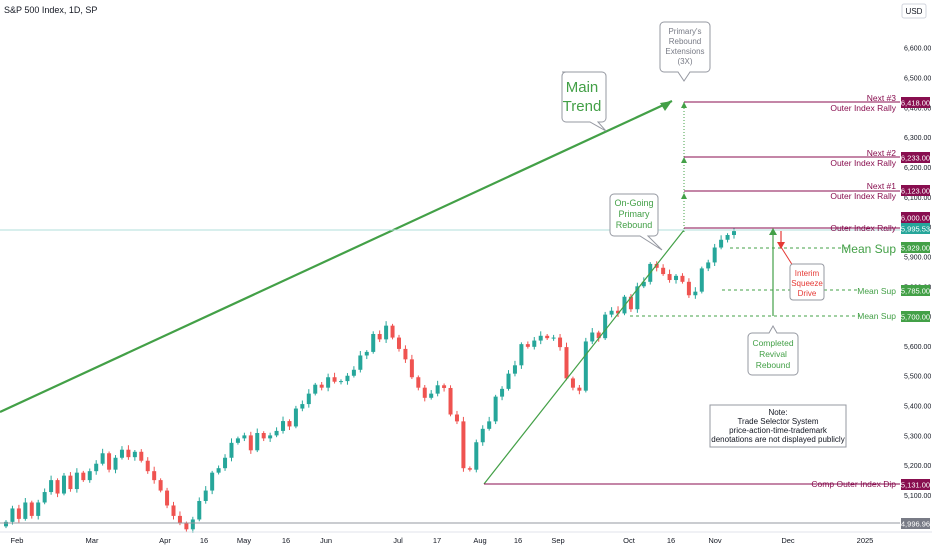  Describe the element at coordinates (715, 540) in the screenshot. I see `time-tick-label: Nov` at that location.